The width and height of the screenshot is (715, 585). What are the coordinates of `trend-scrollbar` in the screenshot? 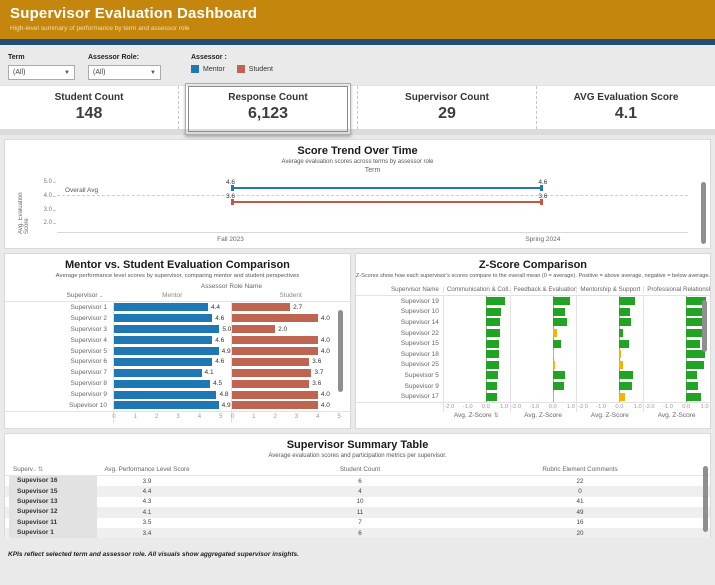 It's located at (703, 213).